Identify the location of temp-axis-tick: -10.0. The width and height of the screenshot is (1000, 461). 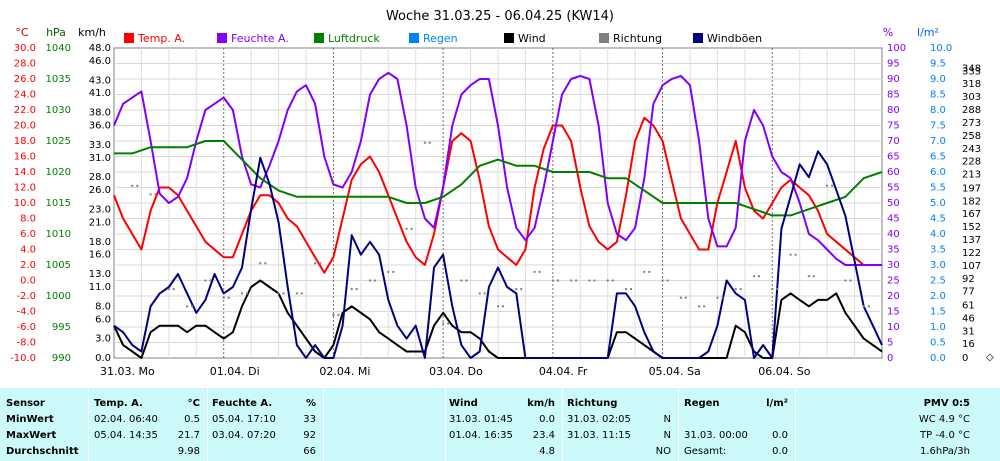
(23, 358).